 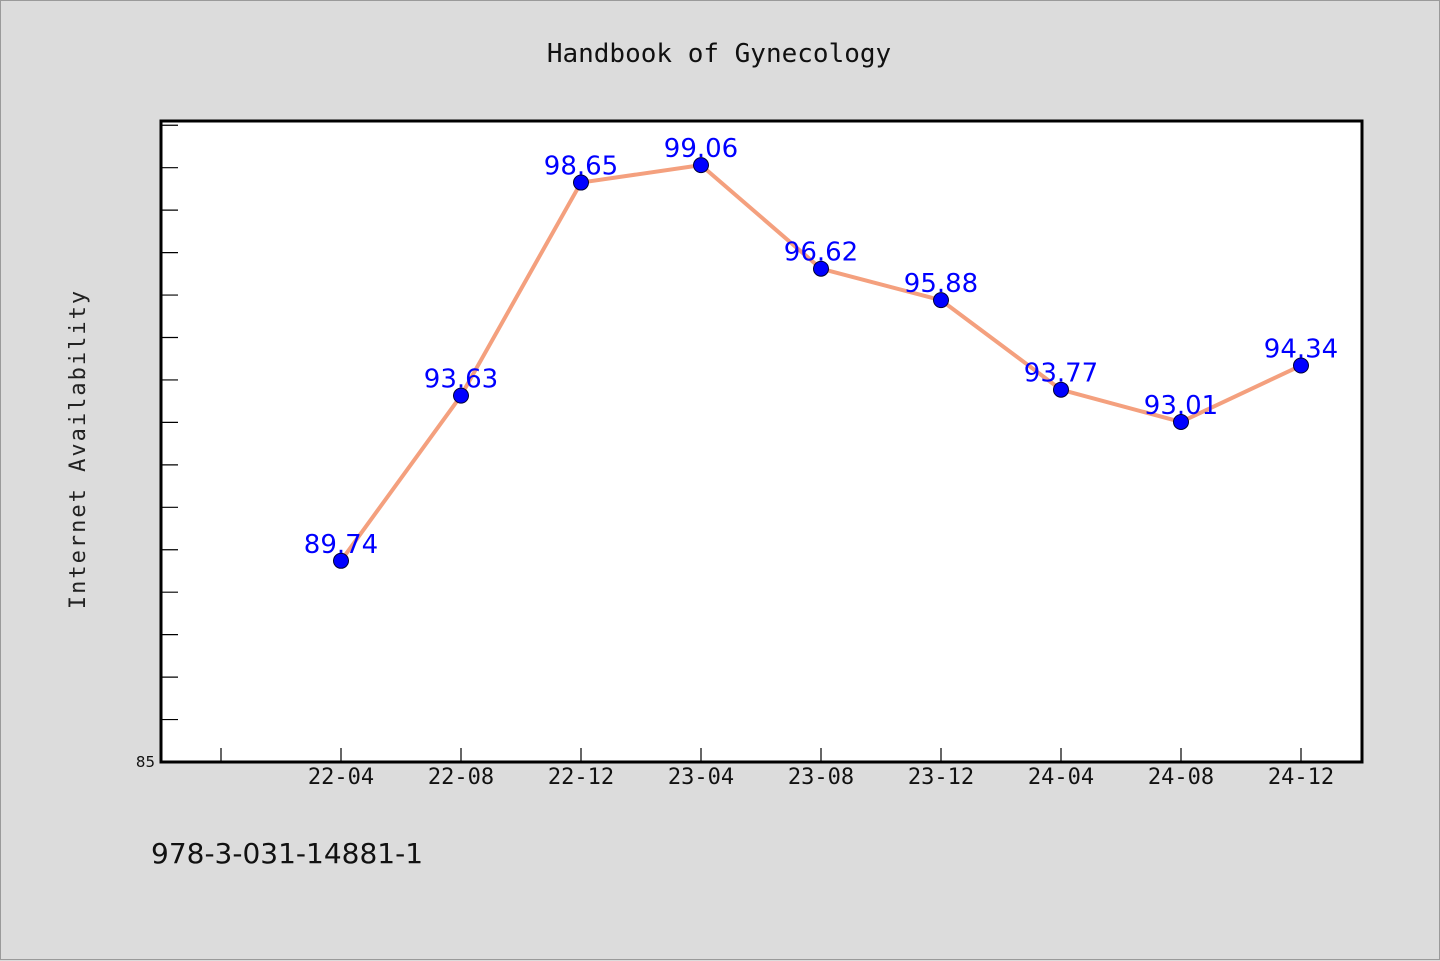 What do you see at coordinates (145, 762) in the screenshot?
I see `y-tick-label: 85` at bounding box center [145, 762].